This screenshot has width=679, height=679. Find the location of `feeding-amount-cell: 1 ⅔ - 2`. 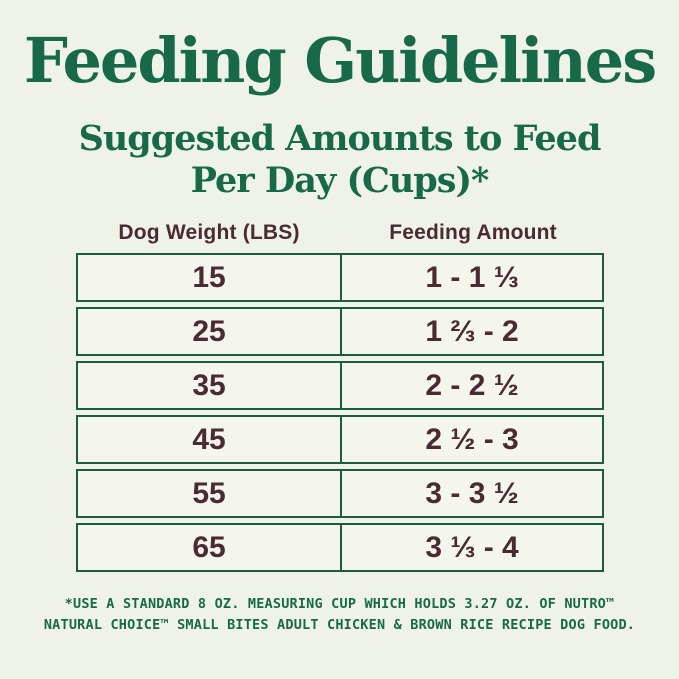

feeding-amount-cell: 1 ⅔ - 2 is located at coordinates (472, 331).